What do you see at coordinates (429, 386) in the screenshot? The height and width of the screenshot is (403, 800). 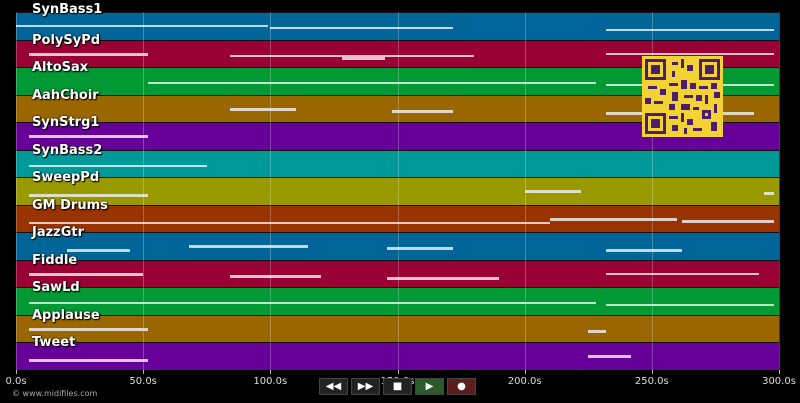 I see `play-button: ▶` at bounding box center [429, 386].